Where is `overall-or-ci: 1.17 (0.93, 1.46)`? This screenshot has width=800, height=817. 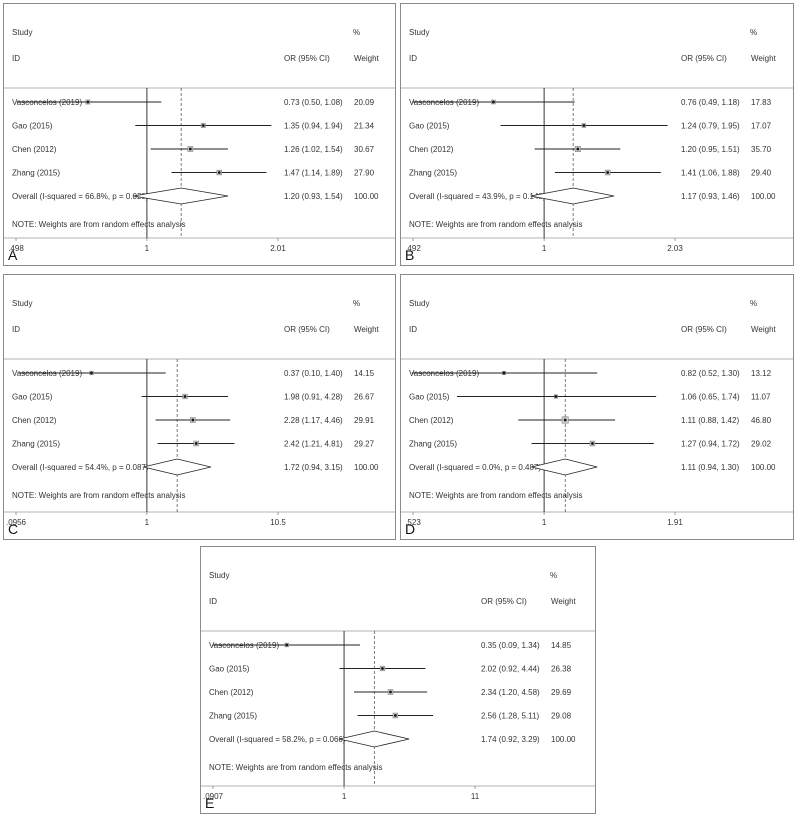
overall-or-ci: 1.17 (0.93, 1.46) is located at coordinates (710, 196).